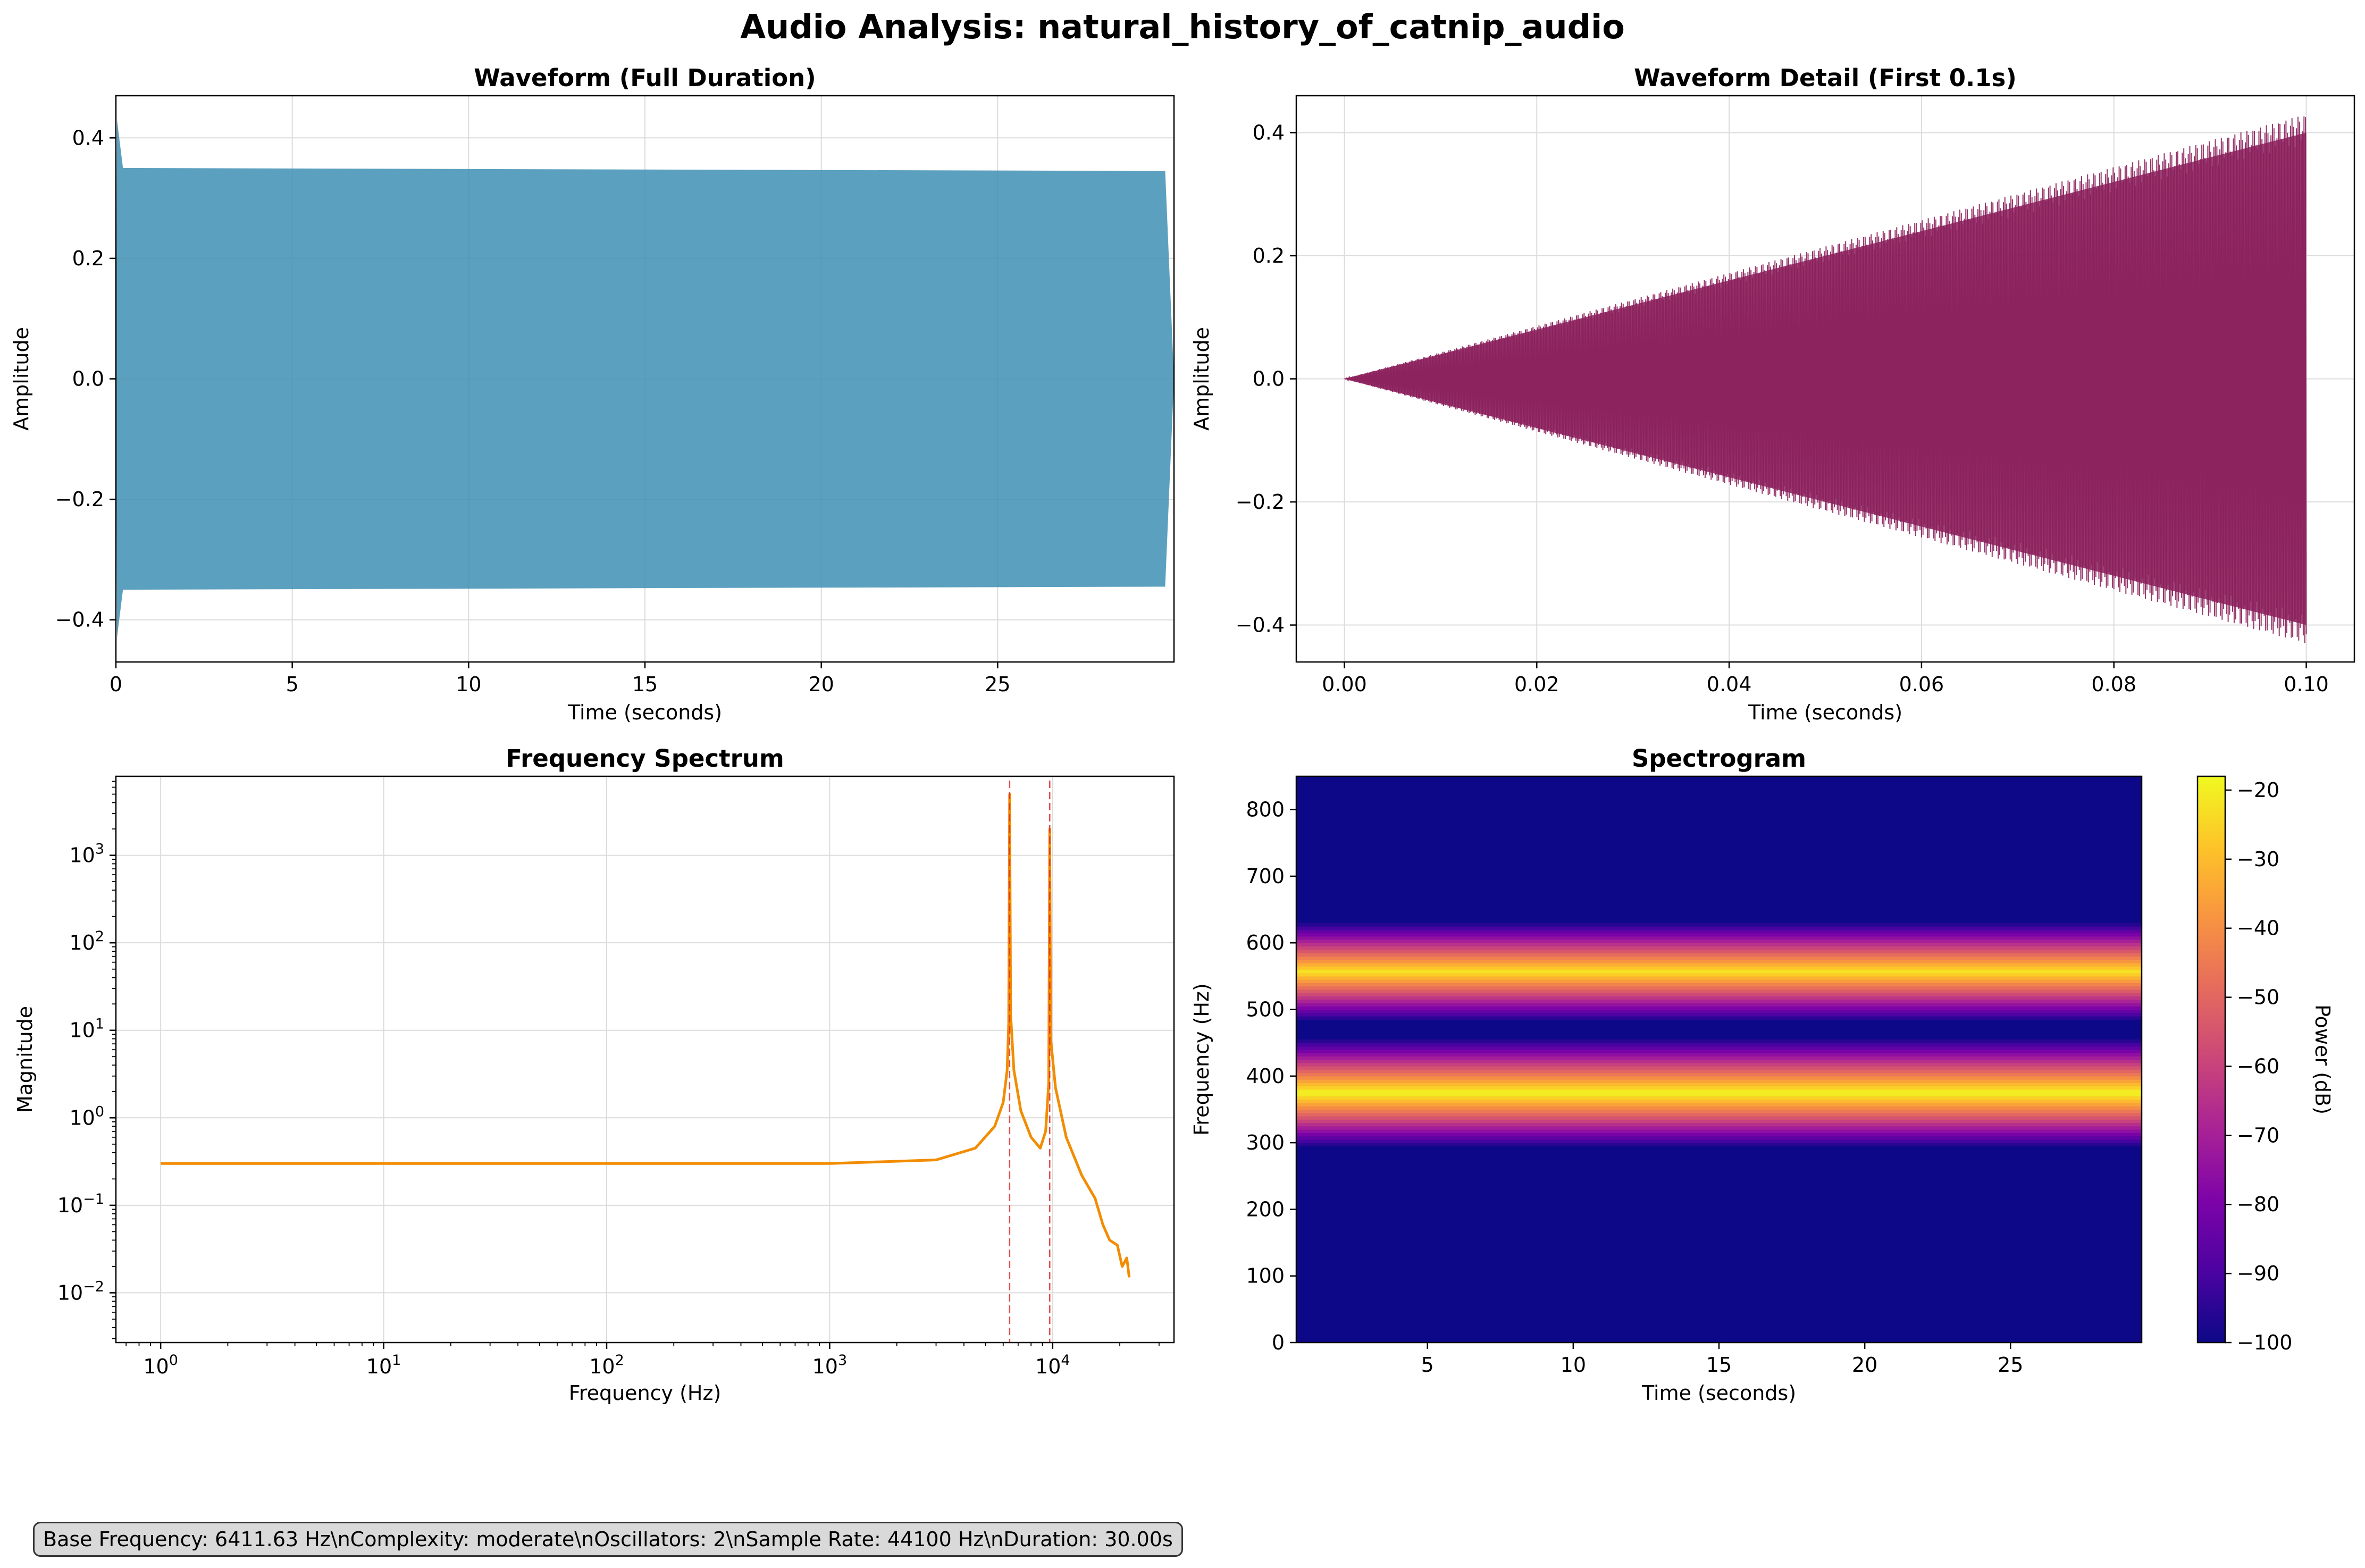  Describe the element at coordinates (1825, 379) in the screenshot. I see `waveform-detail-series` at that location.